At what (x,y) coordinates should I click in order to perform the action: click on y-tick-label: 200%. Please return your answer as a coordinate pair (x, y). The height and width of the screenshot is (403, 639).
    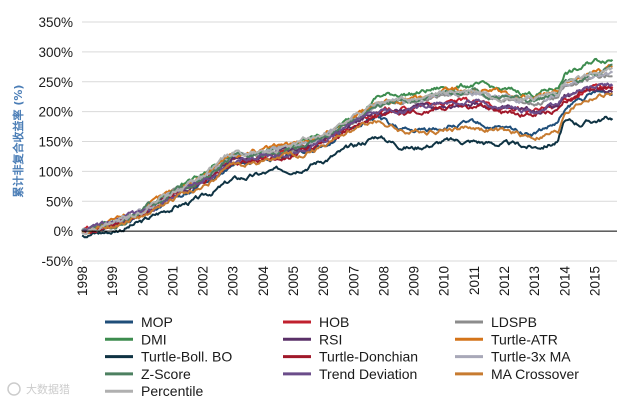
    Looking at the image, I should click on (55, 112).